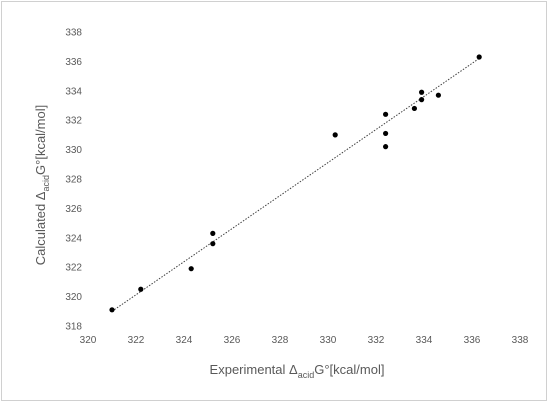 This screenshot has height=404, width=550. Describe the element at coordinates (280, 340) in the screenshot. I see `x-tick-label: 328` at that location.